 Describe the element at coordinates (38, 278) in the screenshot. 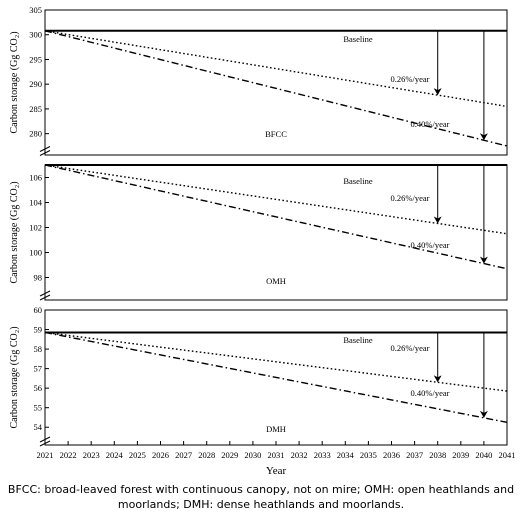

I see `y-tick-label: 98` at that location.